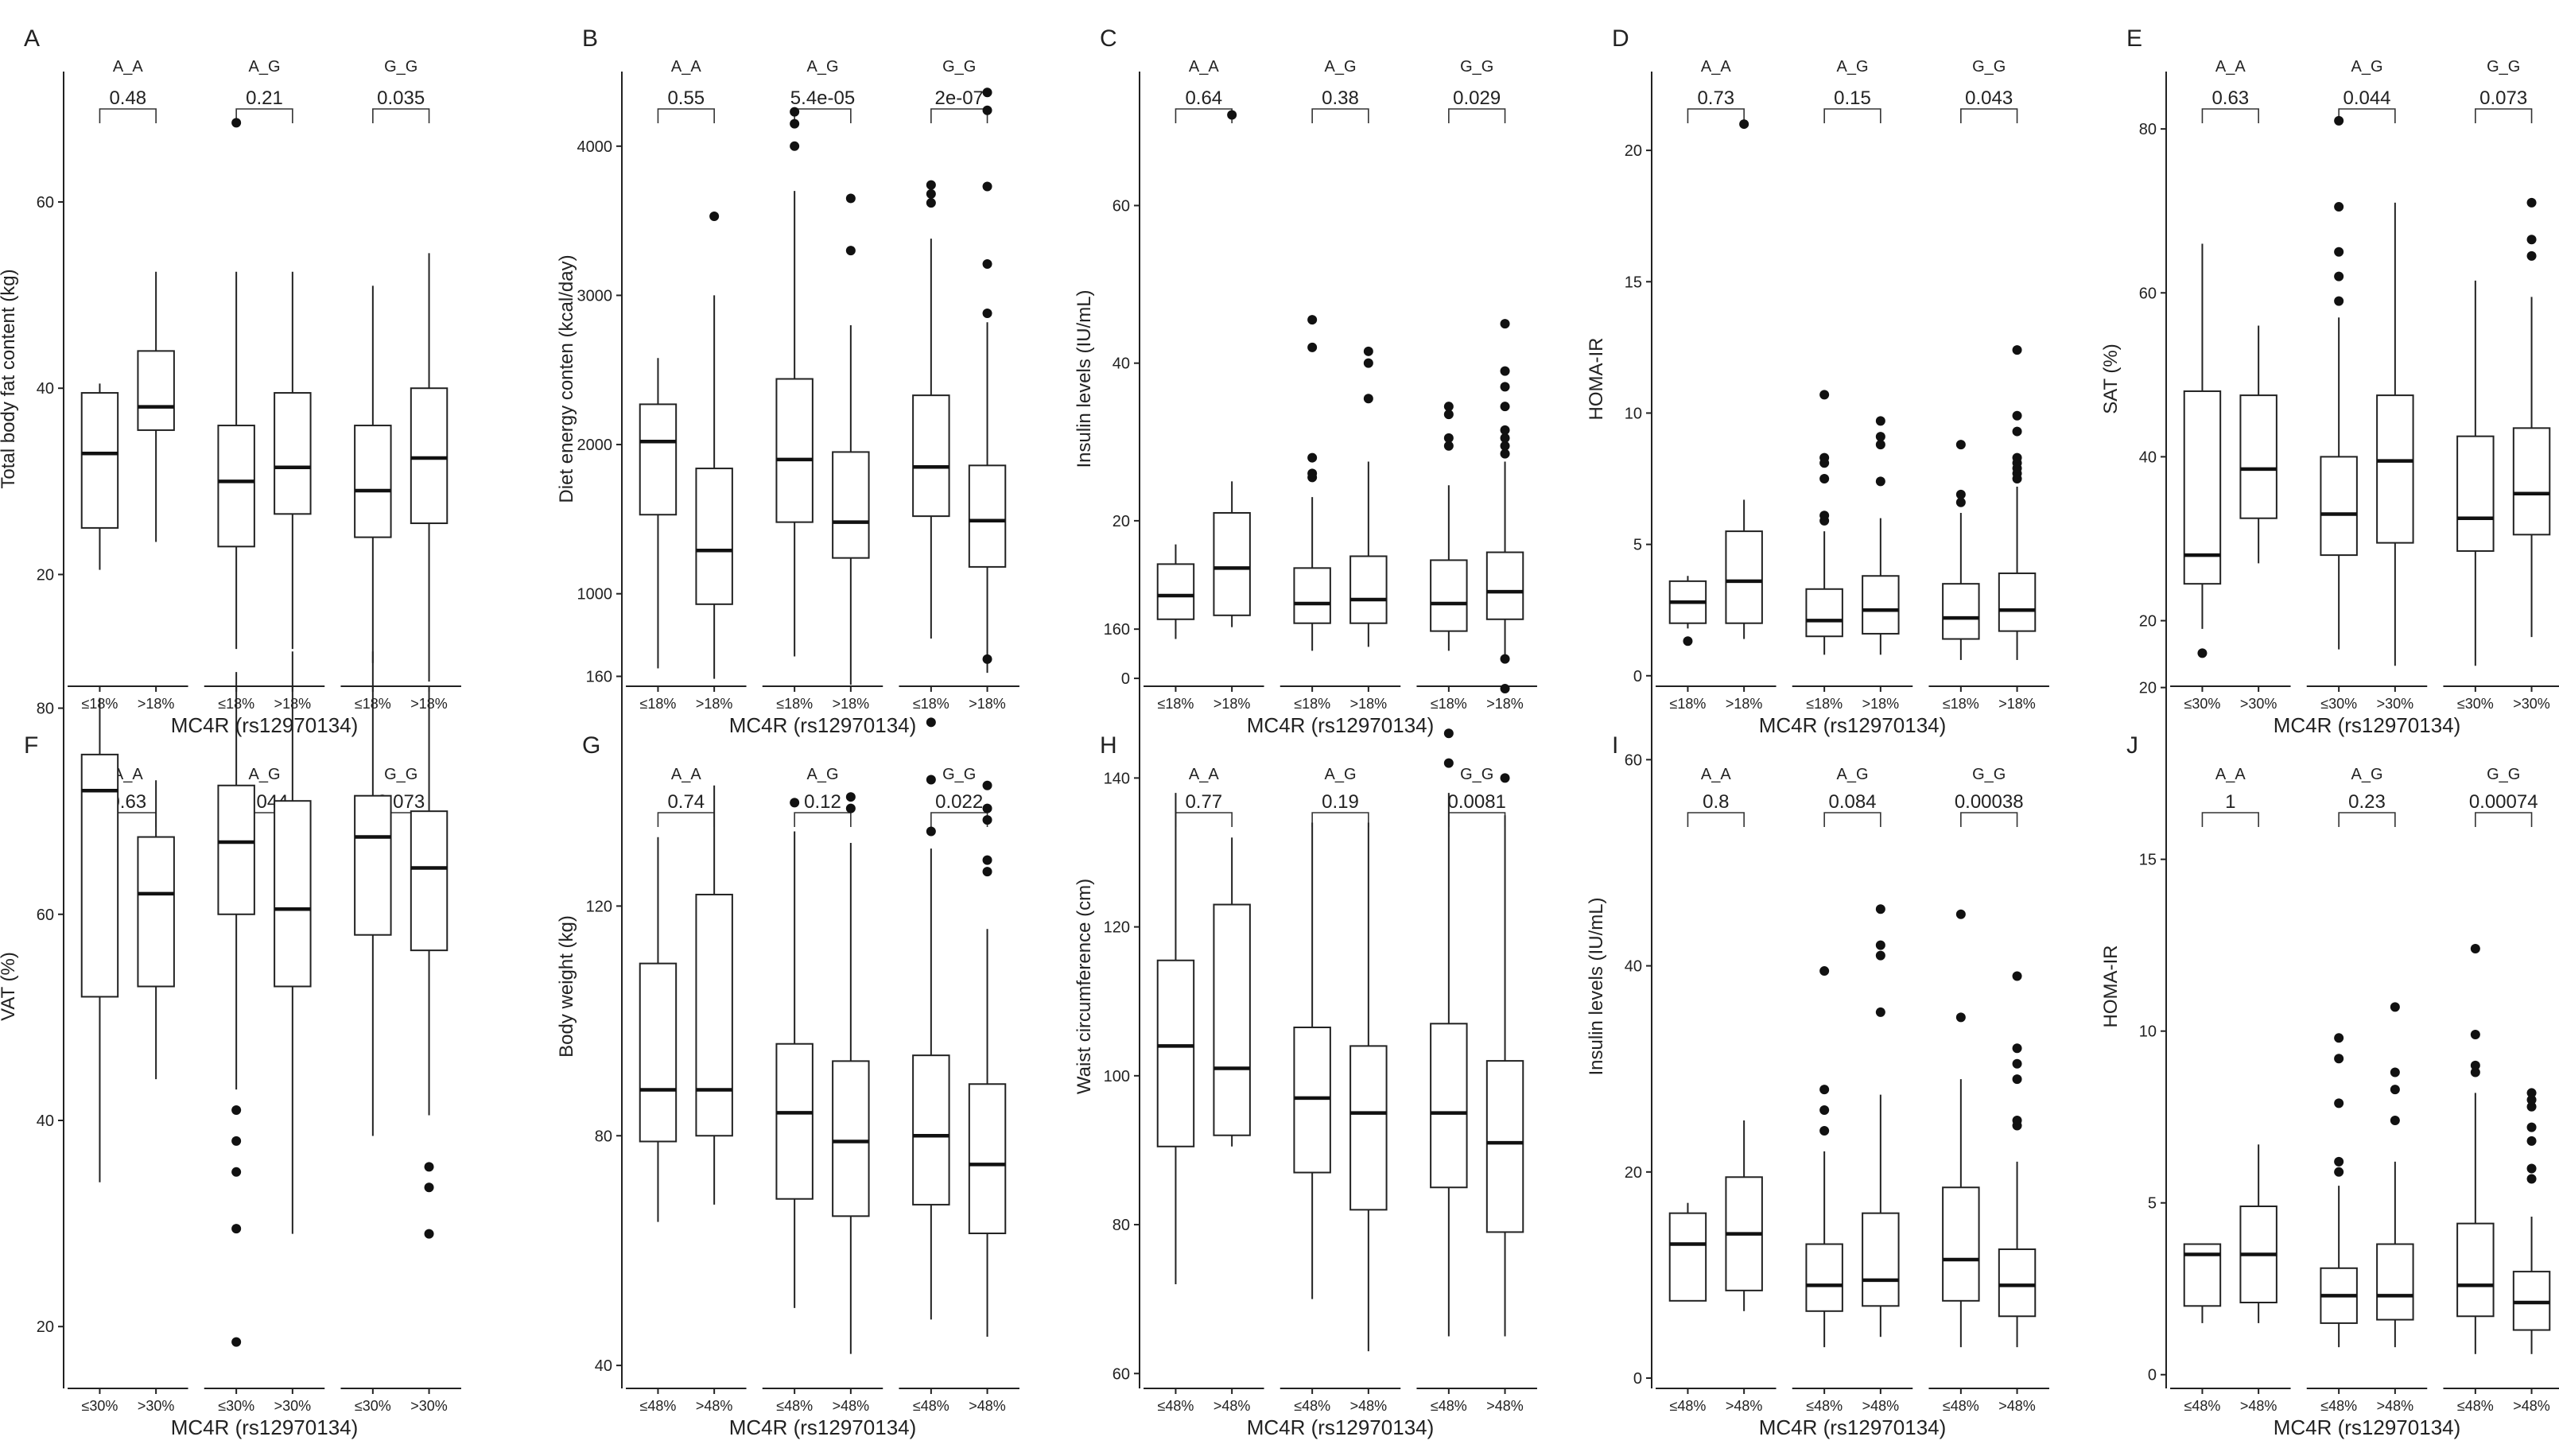 The image size is (2559, 1456). I want to click on y-tick-label: 80, so click(2148, 129).